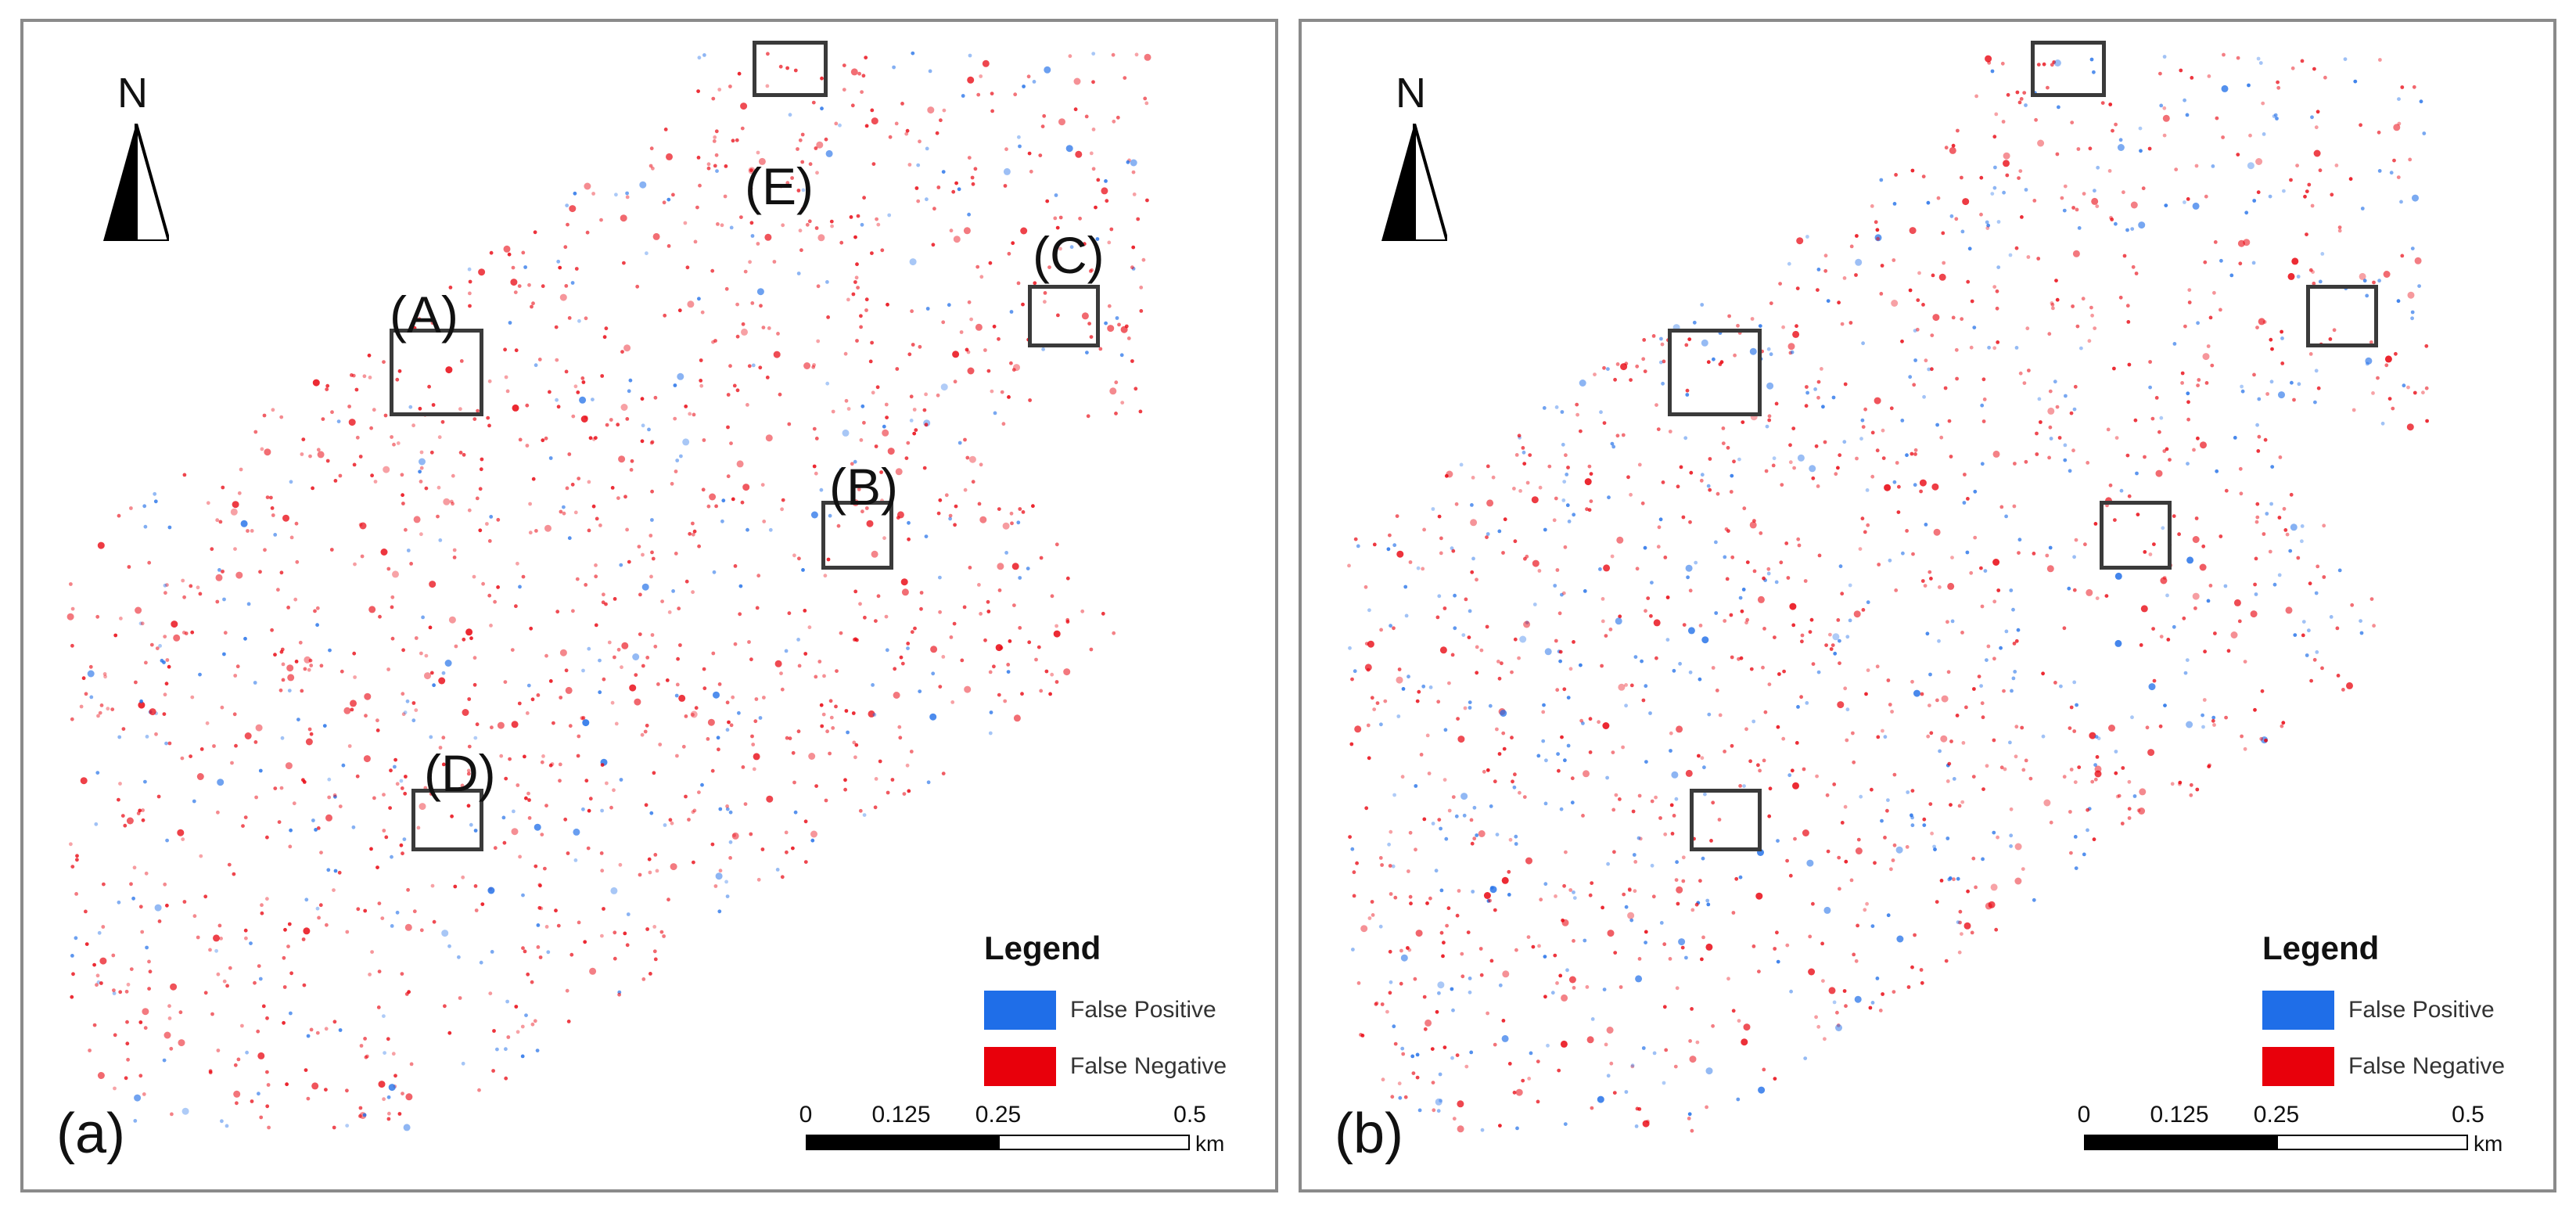 This screenshot has height=1223, width=2576. What do you see at coordinates (2342, 316) in the screenshot?
I see `inset-box-C` at bounding box center [2342, 316].